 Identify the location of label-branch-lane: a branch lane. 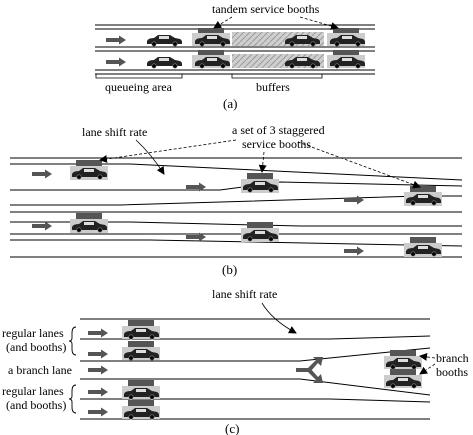
(40, 370).